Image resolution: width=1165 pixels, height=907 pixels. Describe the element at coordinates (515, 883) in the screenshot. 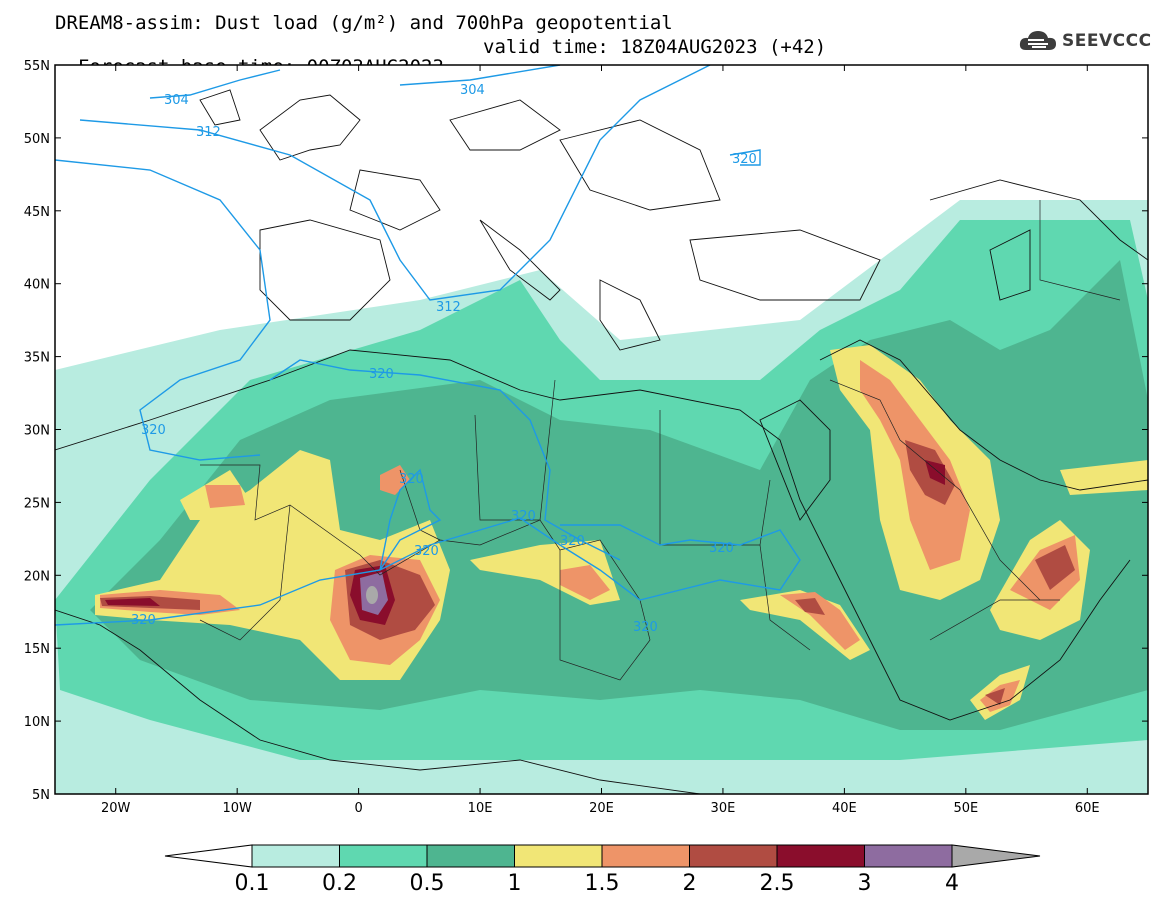

I see `colorbar-label: 1` at that location.